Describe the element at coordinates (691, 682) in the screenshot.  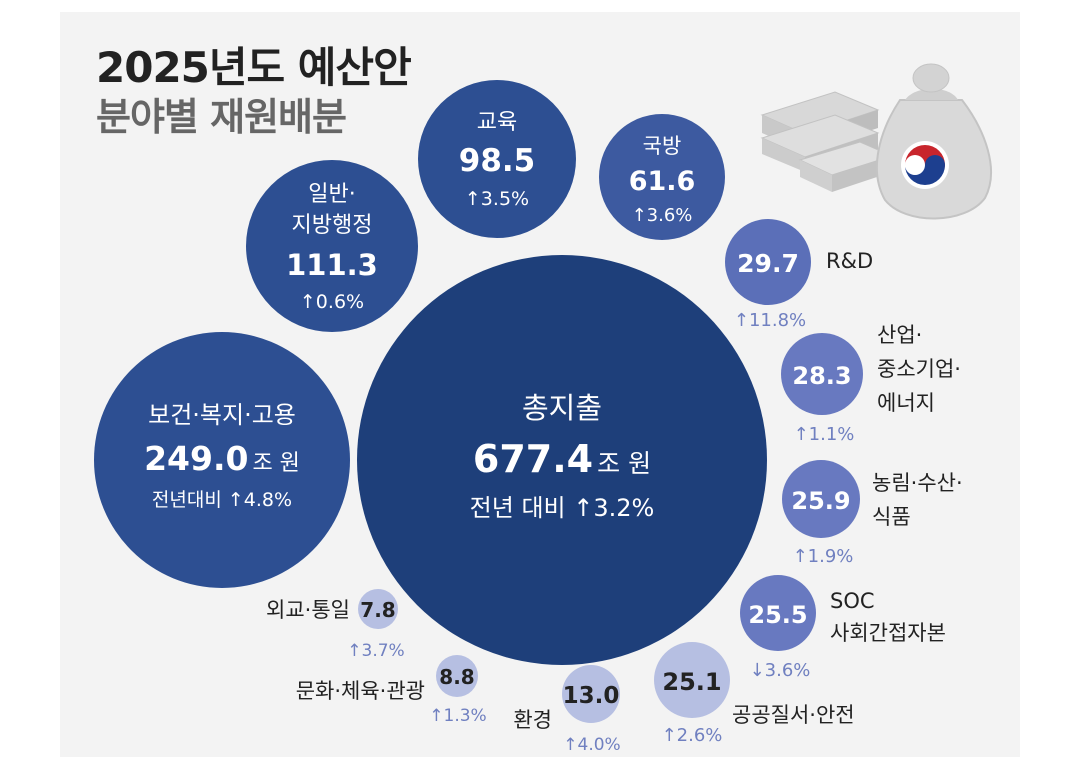
I see `bubble-value: 25.1` at that location.